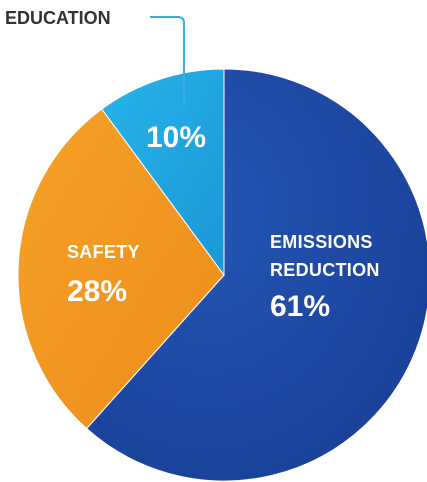 The image size is (427, 482). Describe the element at coordinates (176, 137) in the screenshot. I see `slice-value-education: 10%` at that location.